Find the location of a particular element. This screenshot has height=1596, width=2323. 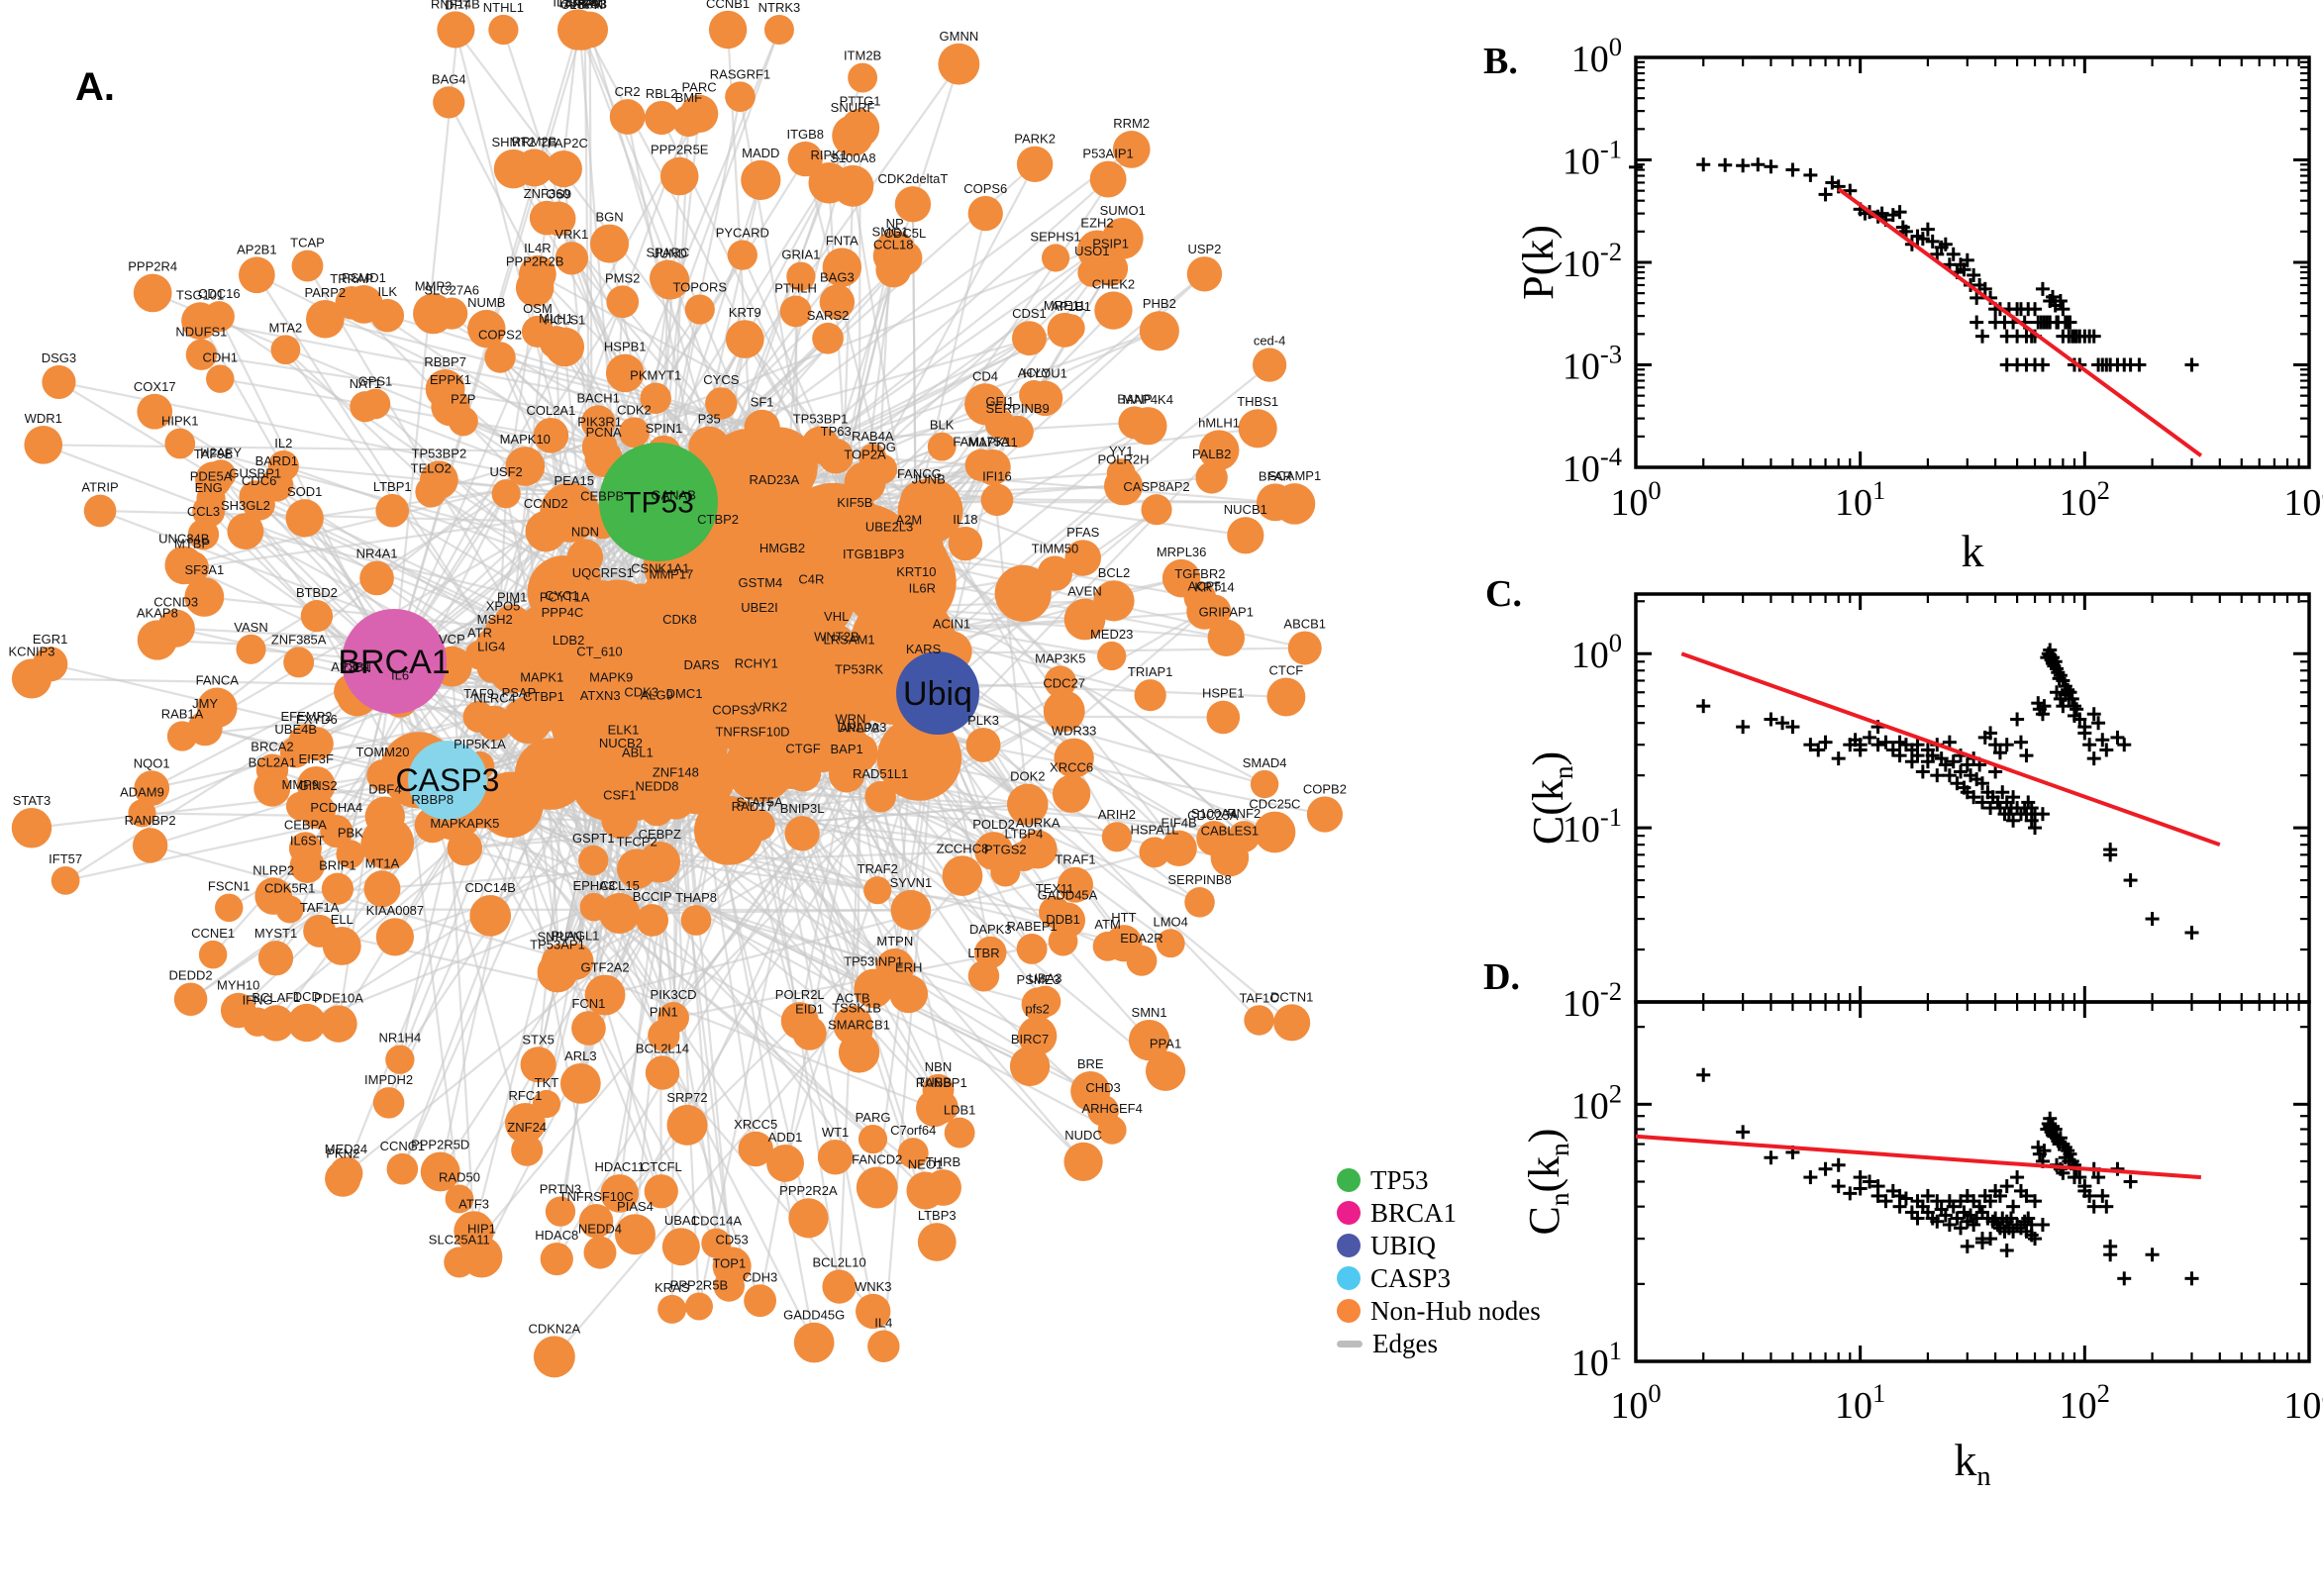

network-node-label: MRE11 is located at coordinates (1064, 305).